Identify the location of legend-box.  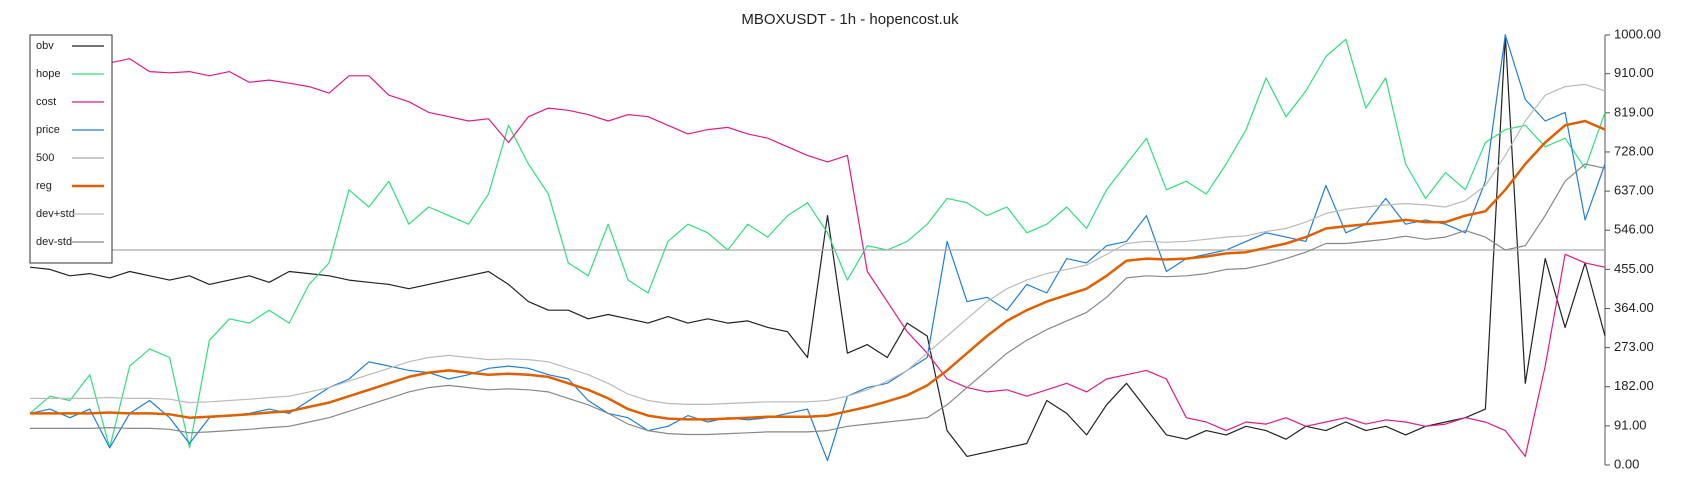
(71, 149).